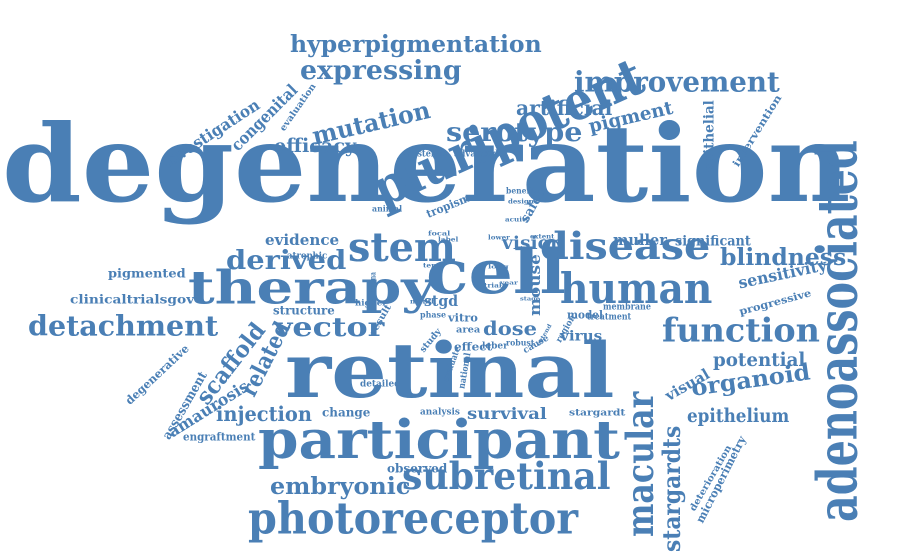  I want to click on word-analysis: analysis, so click(440, 412).